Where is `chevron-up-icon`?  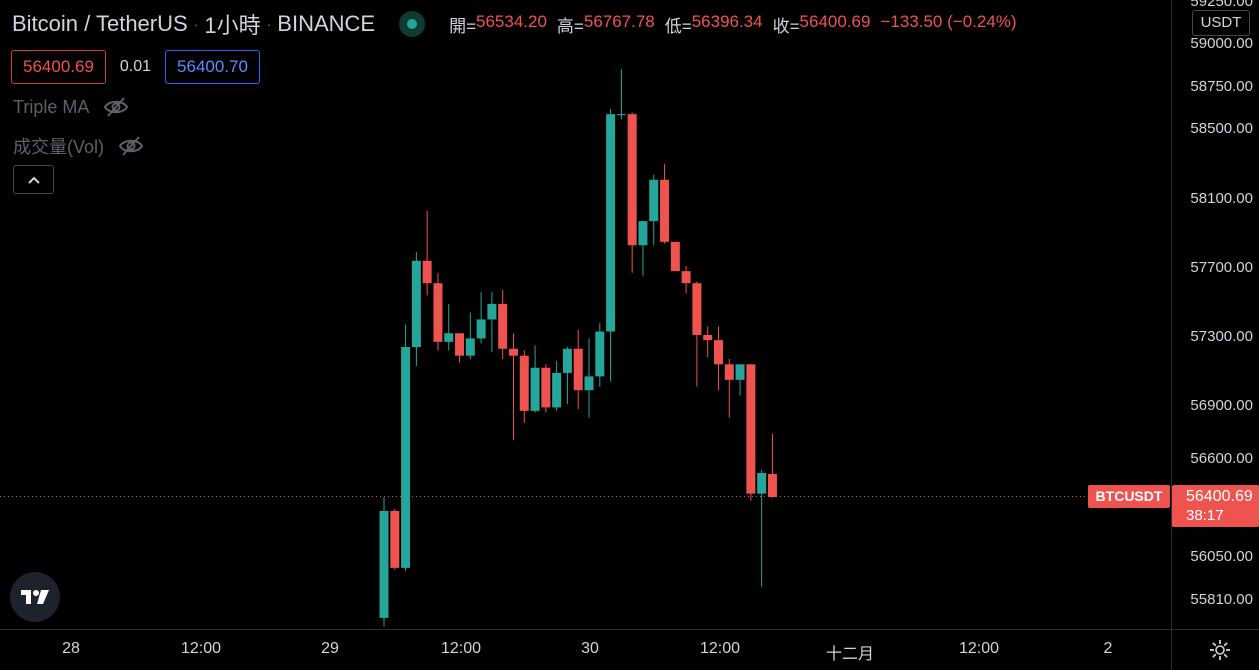 chevron-up-icon is located at coordinates (33, 180).